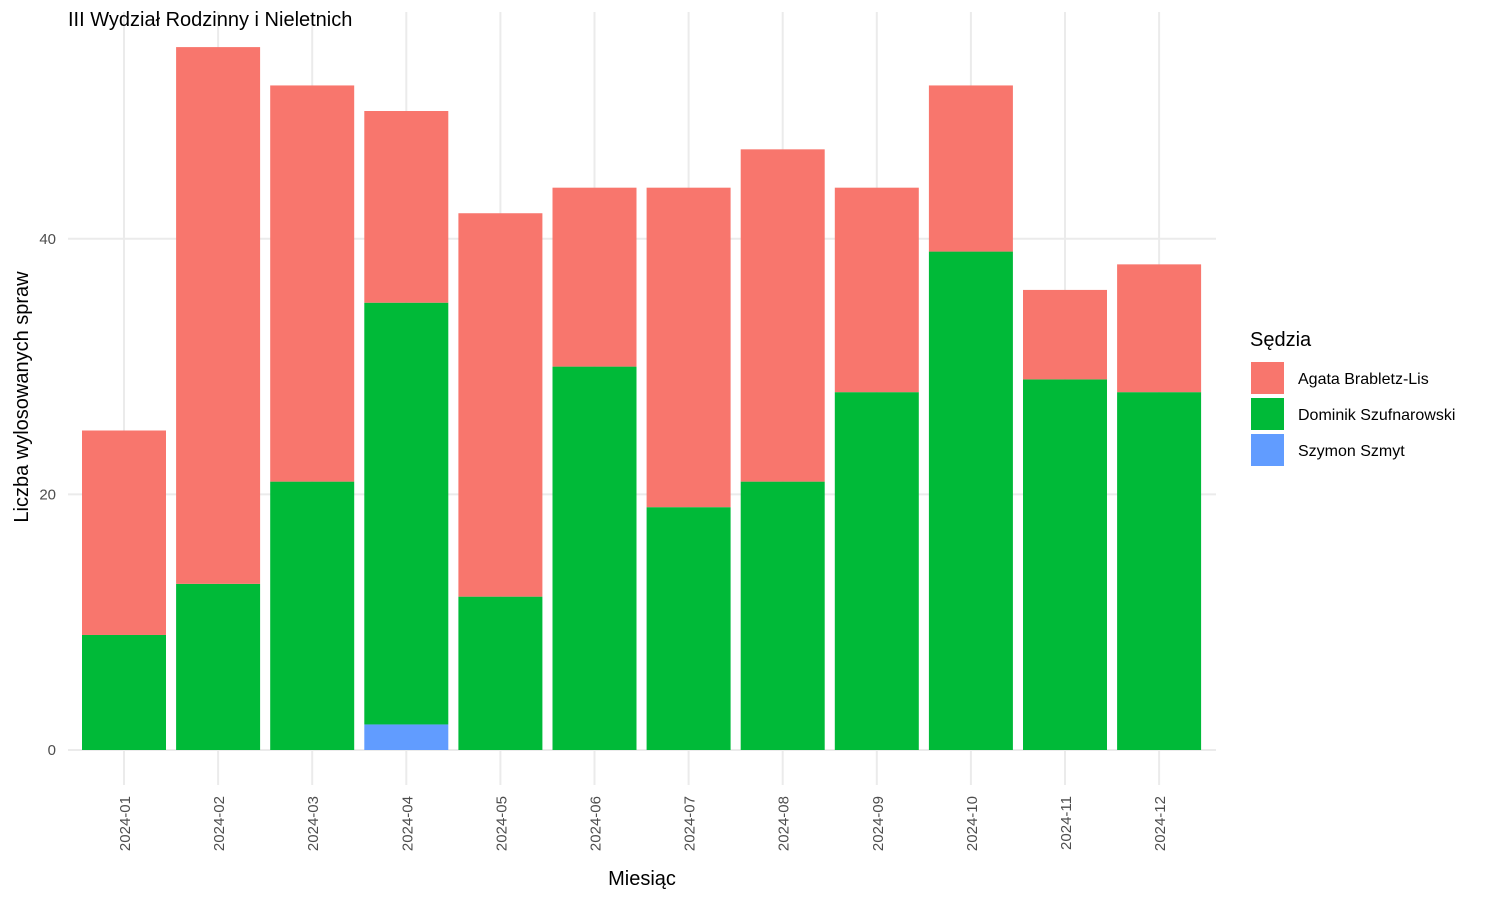 Image resolution: width=1500 pixels, height=900 pixels. What do you see at coordinates (22, 397) in the screenshot?
I see `y-axis-title: Liczba wylosowanych spraw` at bounding box center [22, 397].